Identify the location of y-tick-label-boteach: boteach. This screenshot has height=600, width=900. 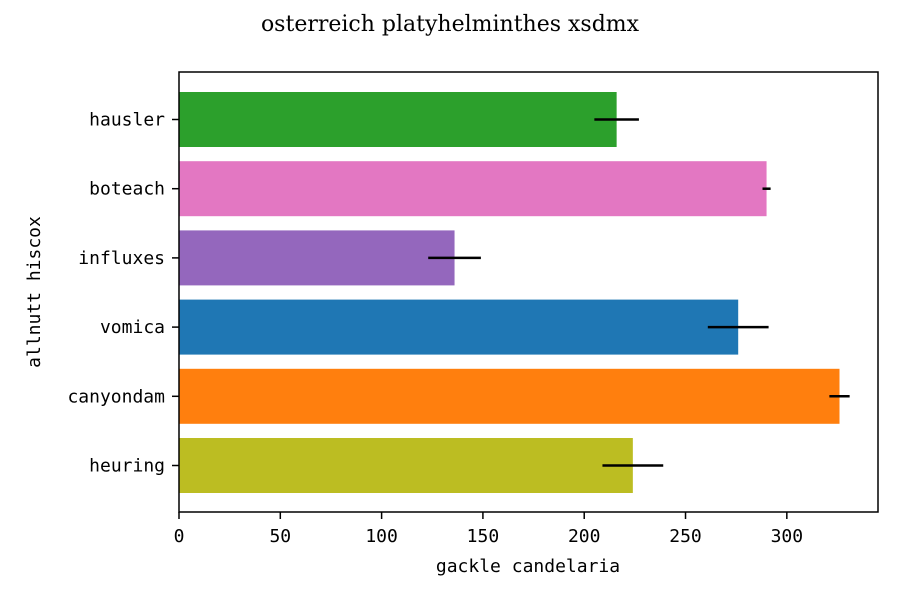
(127, 189).